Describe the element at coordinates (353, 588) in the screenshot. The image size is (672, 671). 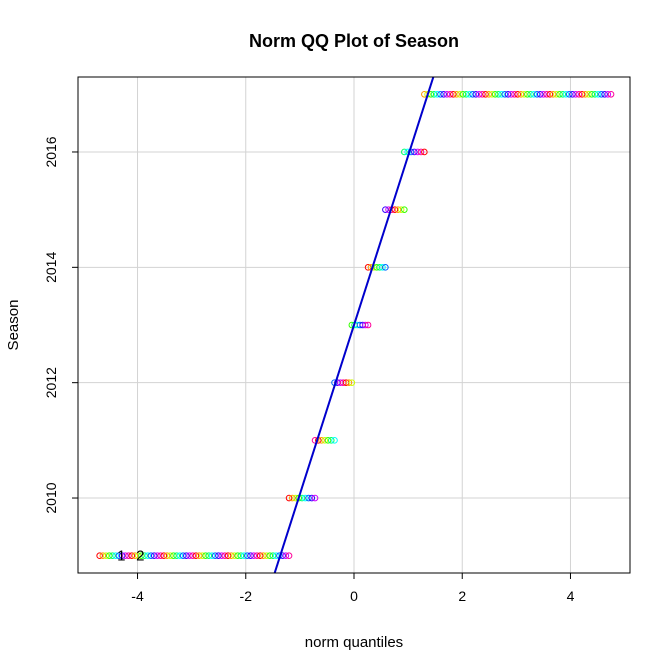
I see `x-axis: -4 -2 0 2 4` at that location.